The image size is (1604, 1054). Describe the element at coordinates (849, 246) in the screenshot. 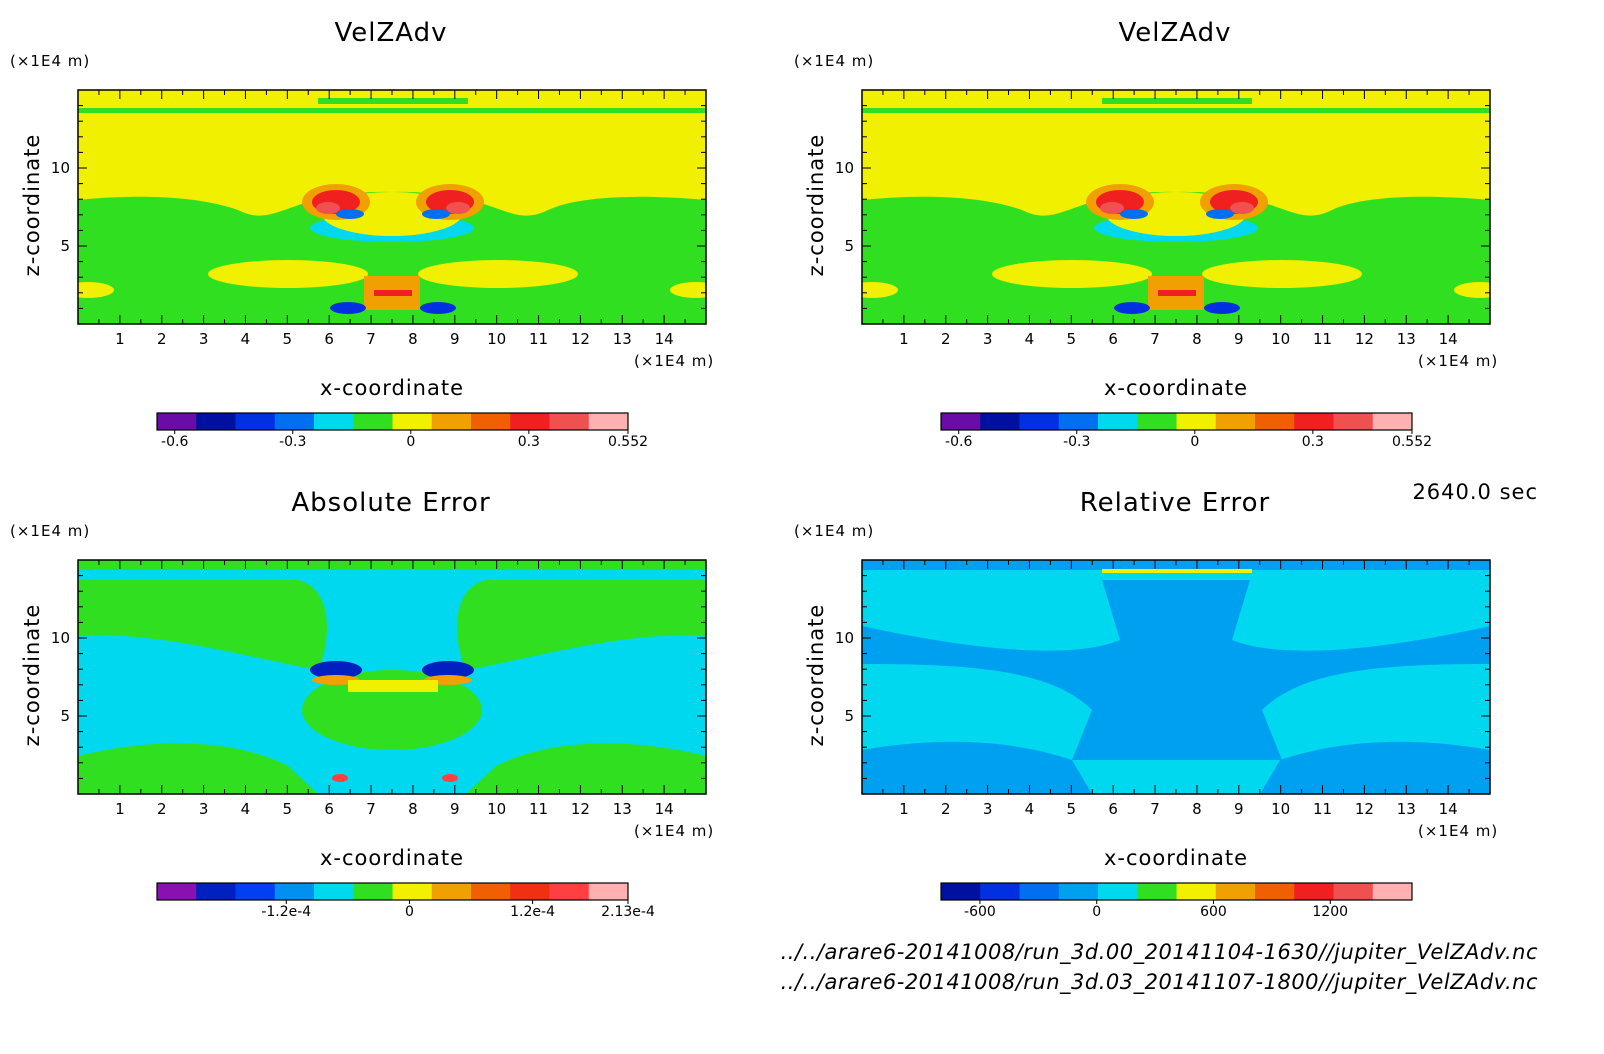

I see `y-tick-label: 5` at that location.